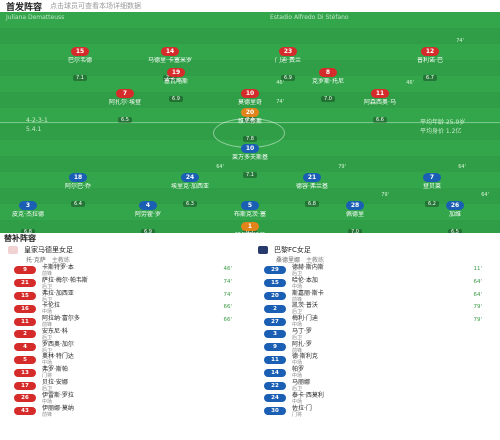 This screenshot has height=440, width=500. I want to click on home-sub-row: 15 弗拉·加西亚 后卫 74', so click(125, 296).